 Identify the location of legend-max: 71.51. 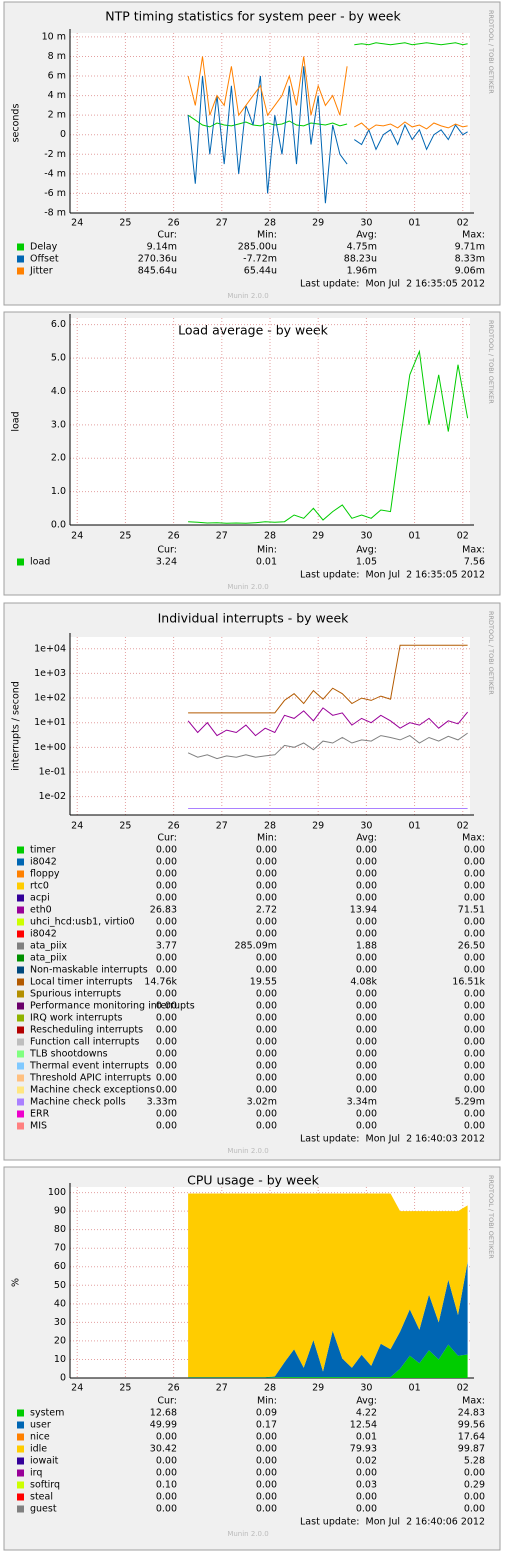
(471, 910).